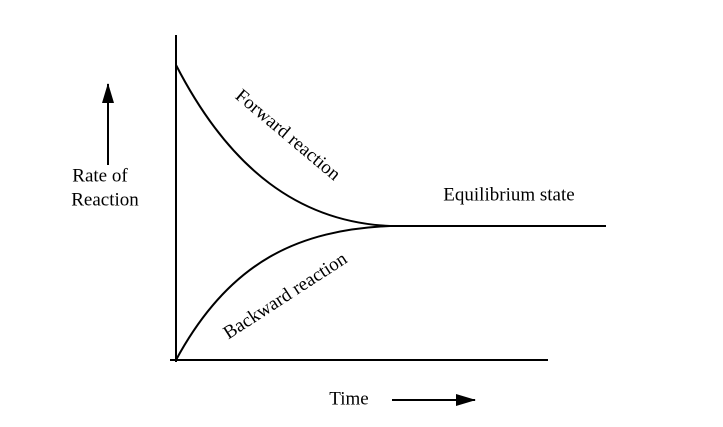 This screenshot has height=427, width=723. What do you see at coordinates (348, 398) in the screenshot?
I see `x-axis-label: Time` at bounding box center [348, 398].